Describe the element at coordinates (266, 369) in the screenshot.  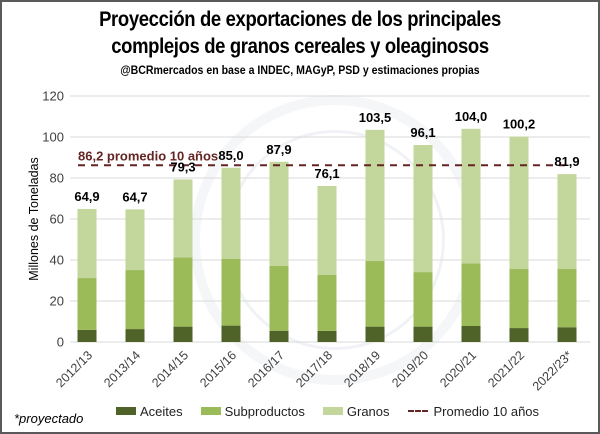
I see `x-tick-label: 2016/17` at that location.